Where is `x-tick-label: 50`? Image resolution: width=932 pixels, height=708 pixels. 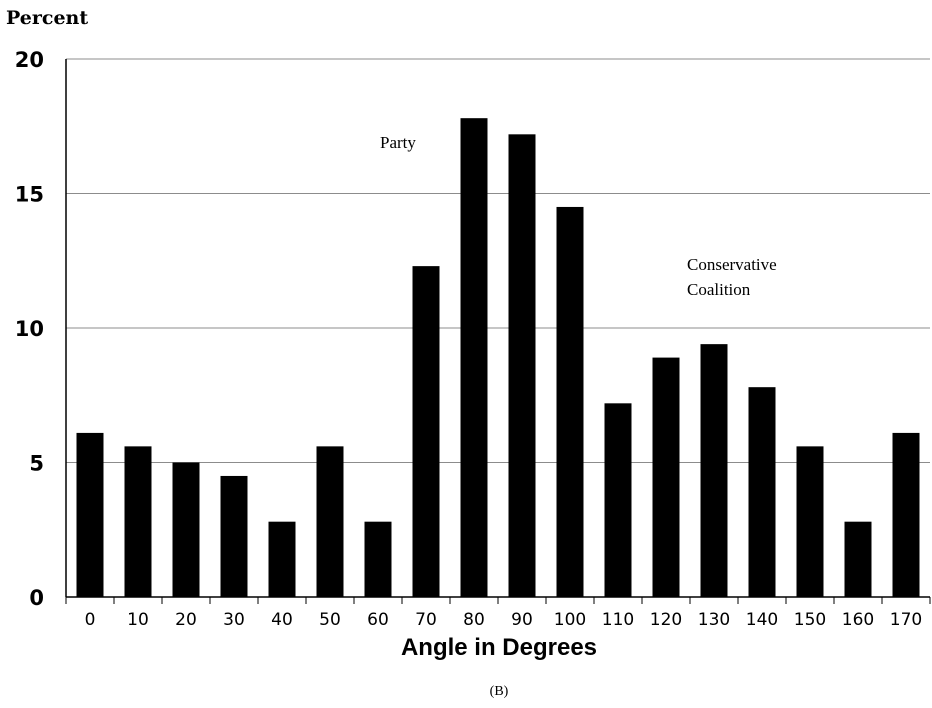
x-tick-label: 50 is located at coordinates (330, 620).